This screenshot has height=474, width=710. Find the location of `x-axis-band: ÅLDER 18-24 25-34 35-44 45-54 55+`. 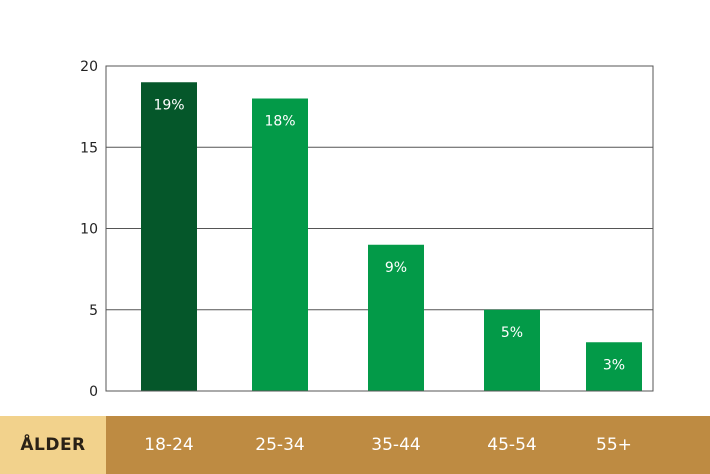

x-axis-band: ÅLDER 18-24 25-34 35-44 45-54 55+ is located at coordinates (355, 445).